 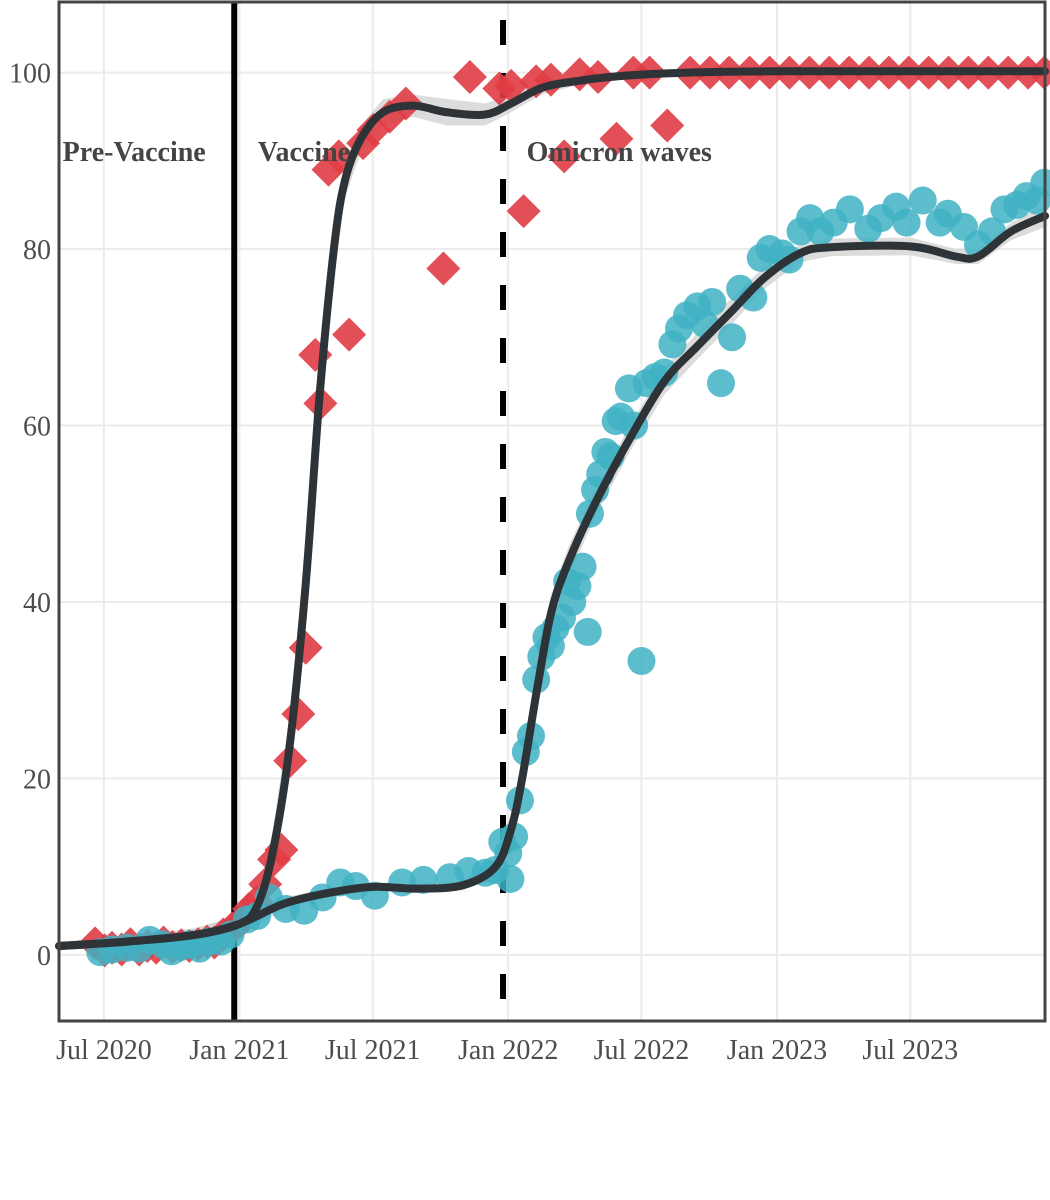 I want to click on x-tick-label: Jul 2020, so click(x=104, y=1050).